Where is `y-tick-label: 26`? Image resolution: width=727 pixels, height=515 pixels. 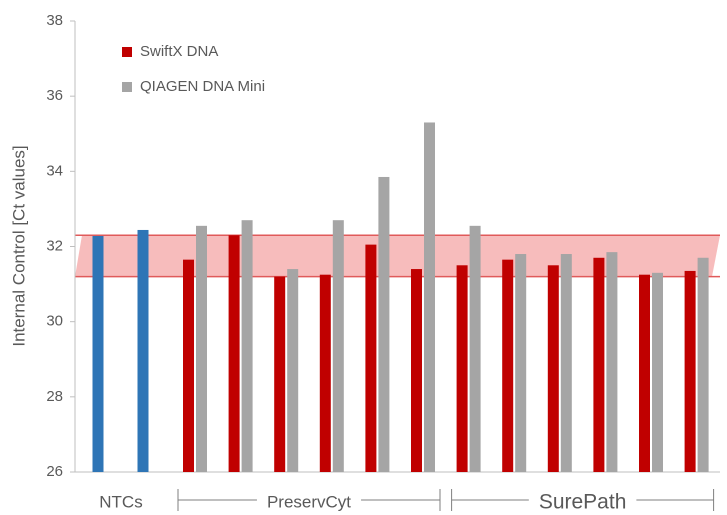 y-tick-label: 26 is located at coordinates (54, 471).